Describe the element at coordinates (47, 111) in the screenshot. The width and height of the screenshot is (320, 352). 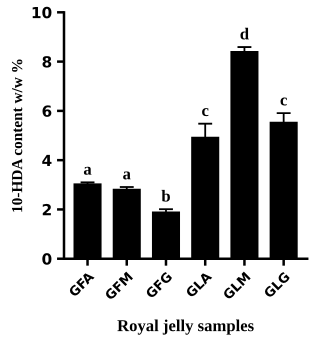
I see `y-tick-label: 6` at that location.